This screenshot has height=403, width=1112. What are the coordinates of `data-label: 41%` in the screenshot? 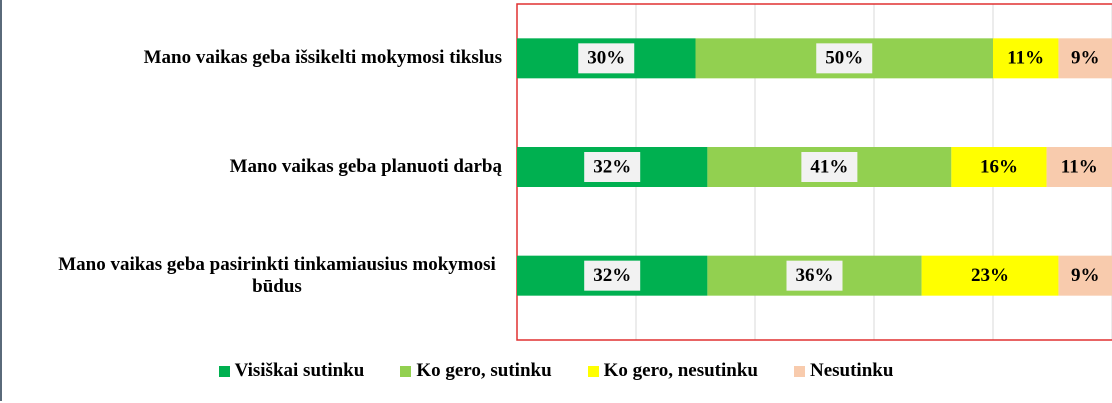 It's located at (829, 166).